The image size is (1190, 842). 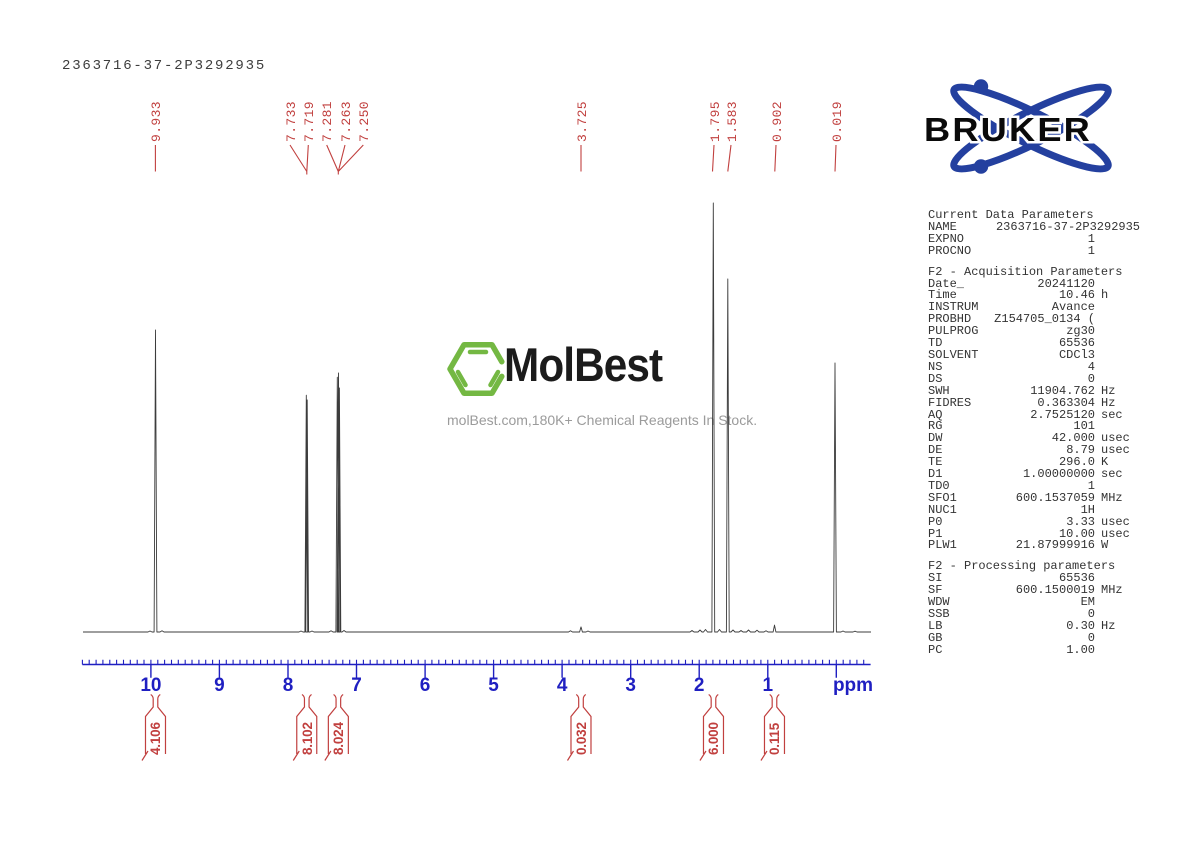 What do you see at coordinates (1034, 626) in the screenshot?
I see `param-row: LB 0.30 Hz` at bounding box center [1034, 626].